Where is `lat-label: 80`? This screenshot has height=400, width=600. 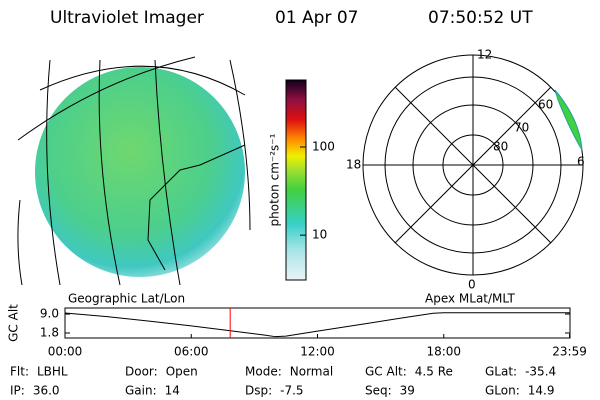
lat-label: 80 is located at coordinates (500, 147).